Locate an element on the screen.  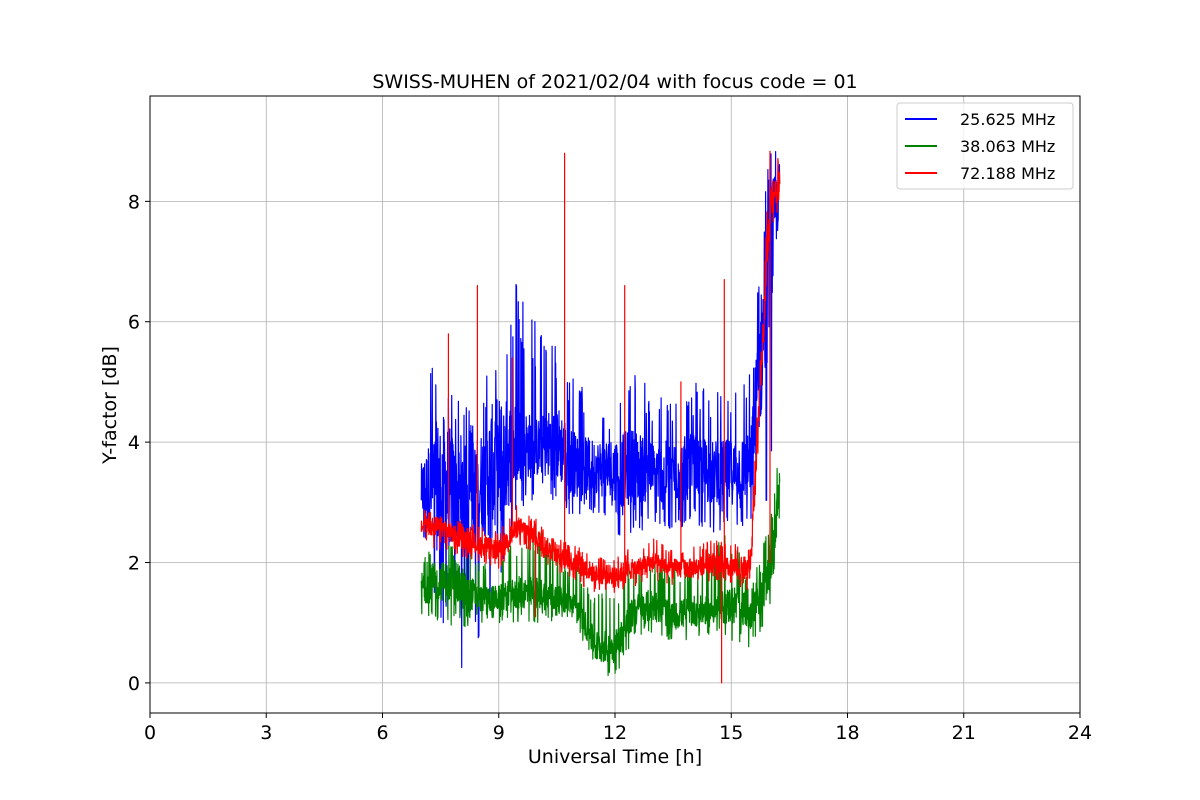
x-tick-label: 0 is located at coordinates (150, 733).